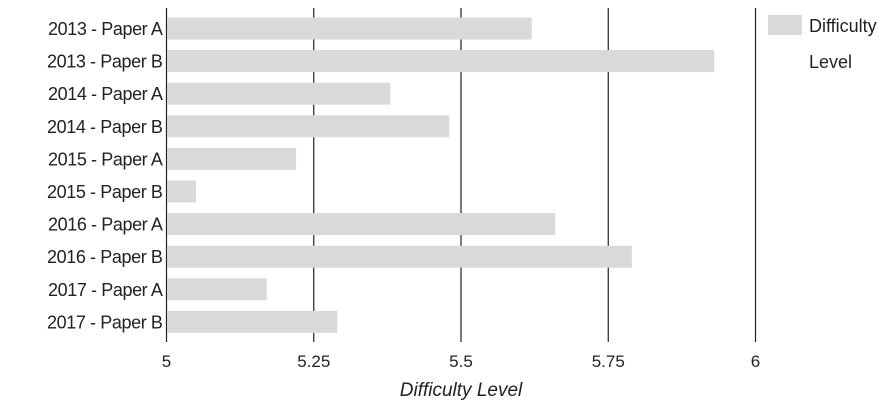 This screenshot has height=404, width=894. What do you see at coordinates (822, 43) in the screenshot?
I see `legend: Difficulty Level` at bounding box center [822, 43].